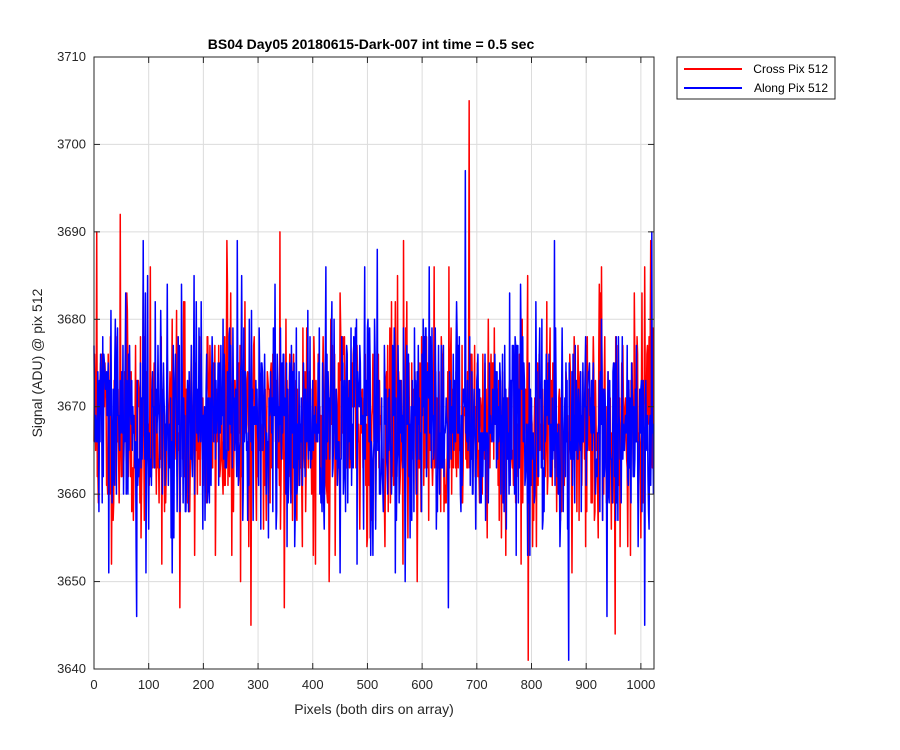 The image size is (900, 750). I want to click on legend-box, so click(756, 78).